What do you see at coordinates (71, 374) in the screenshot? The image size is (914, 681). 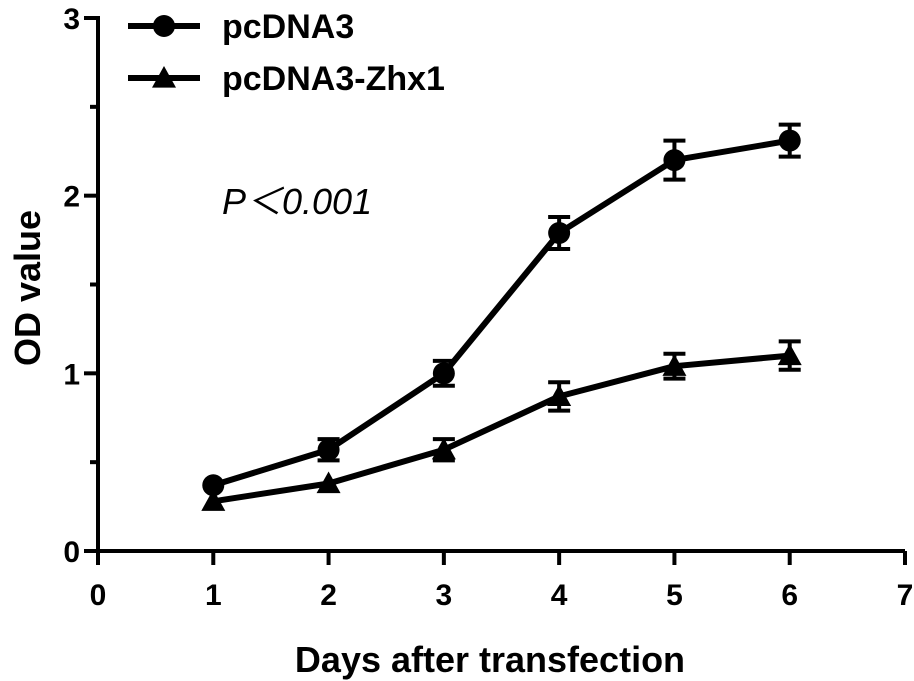 I see `y-tick-label: 1` at bounding box center [71, 374].